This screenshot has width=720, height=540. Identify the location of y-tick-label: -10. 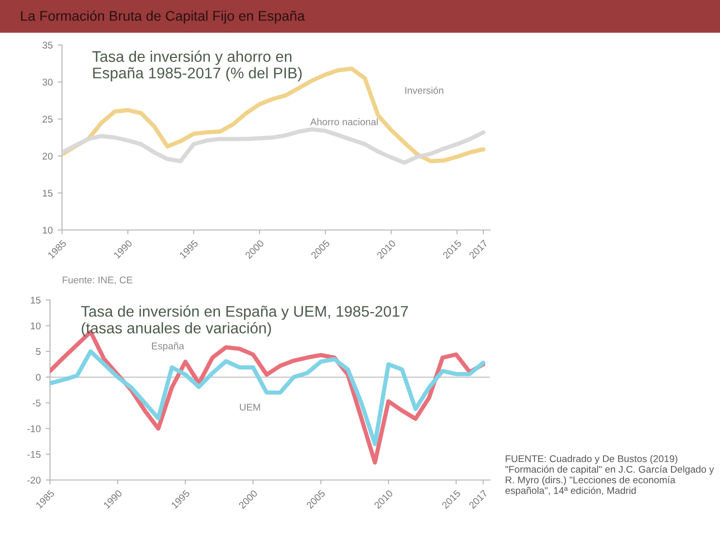
(34, 428).